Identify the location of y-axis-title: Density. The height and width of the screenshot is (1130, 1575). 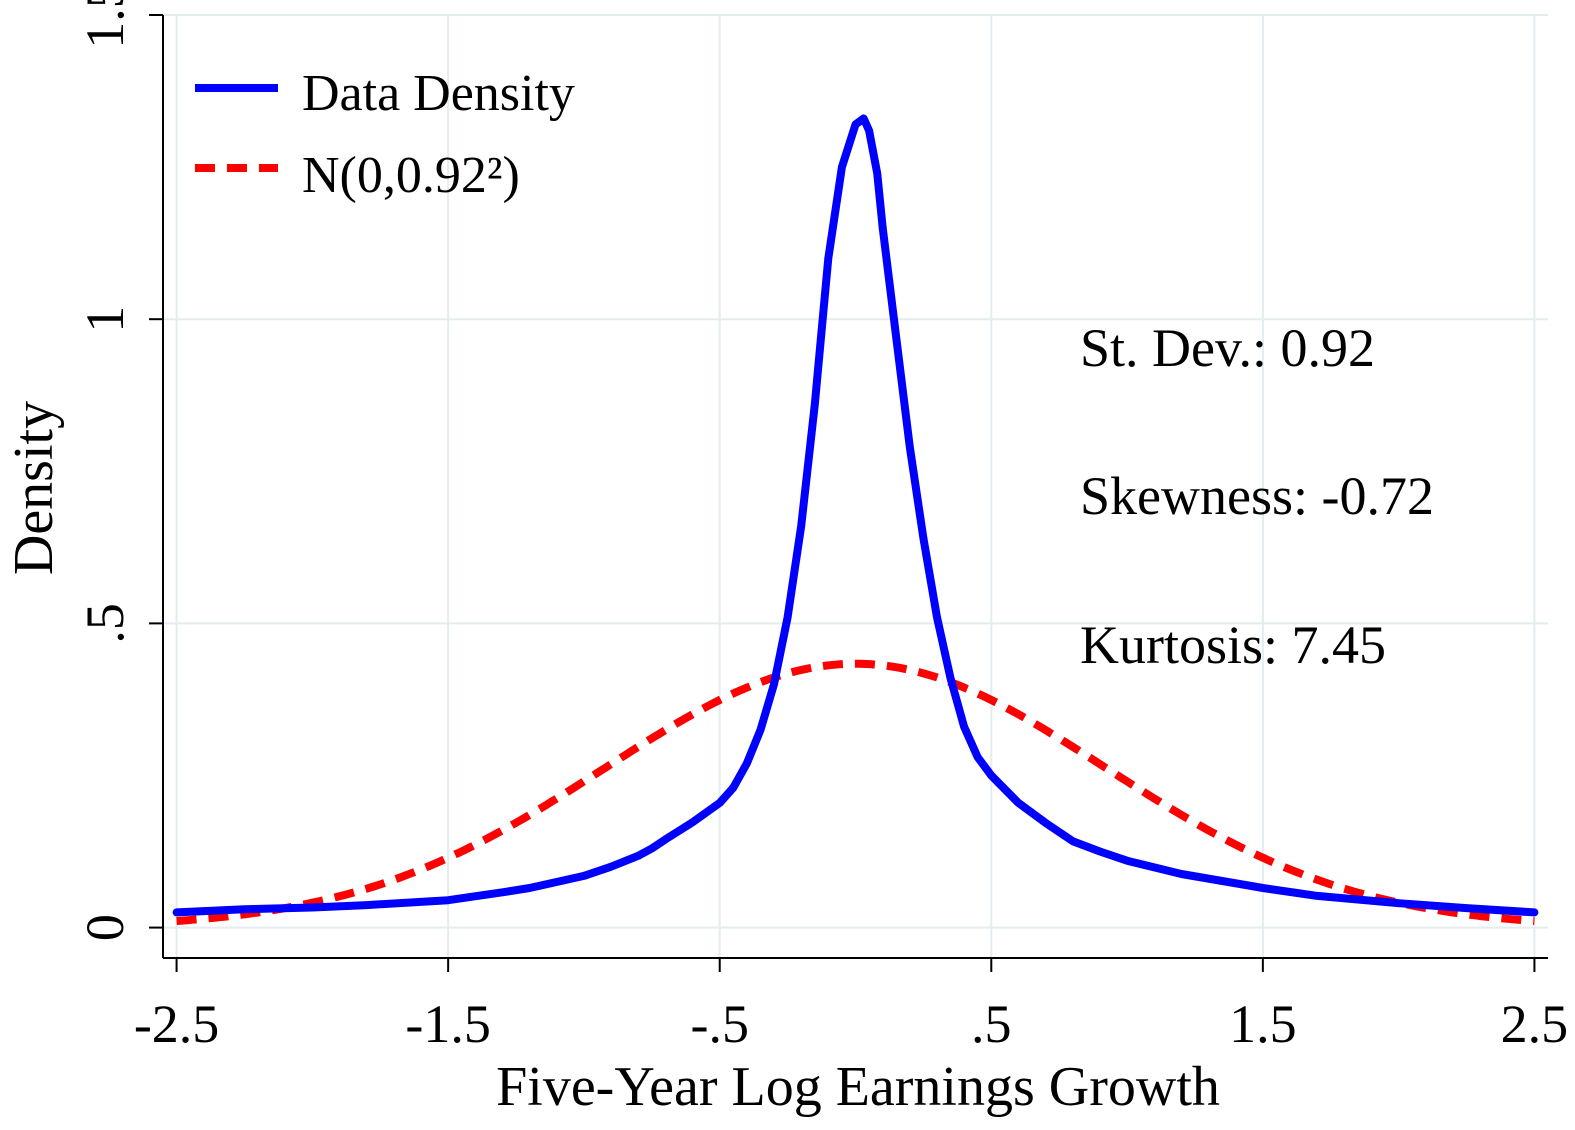
(34, 488).